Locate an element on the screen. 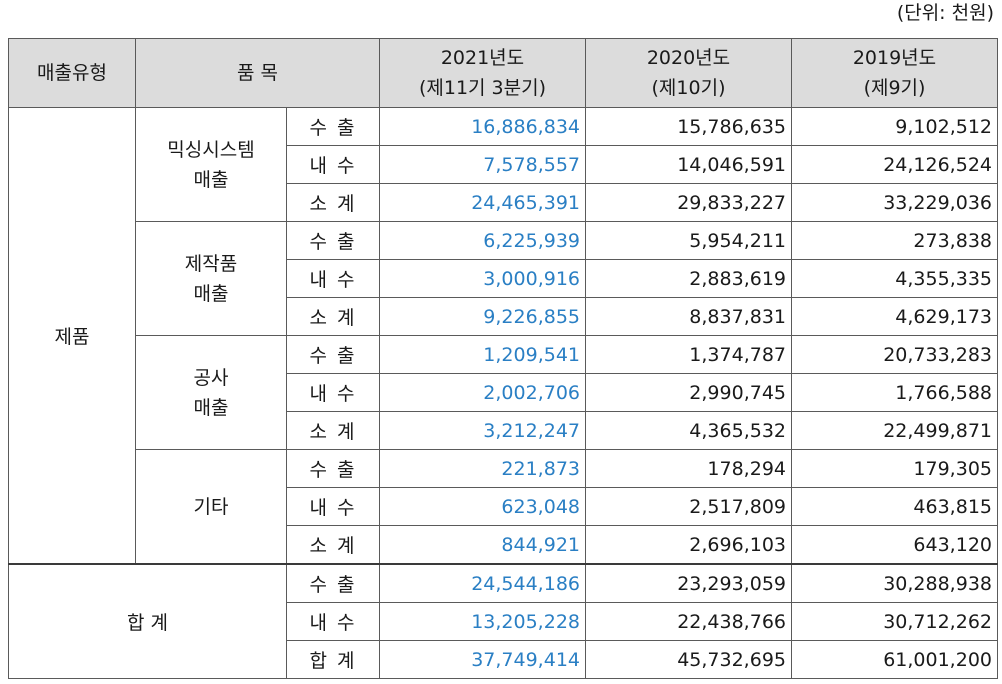 This screenshot has width=1002, height=684. header-2020: 2020년도 (제10기) is located at coordinates (688, 73).